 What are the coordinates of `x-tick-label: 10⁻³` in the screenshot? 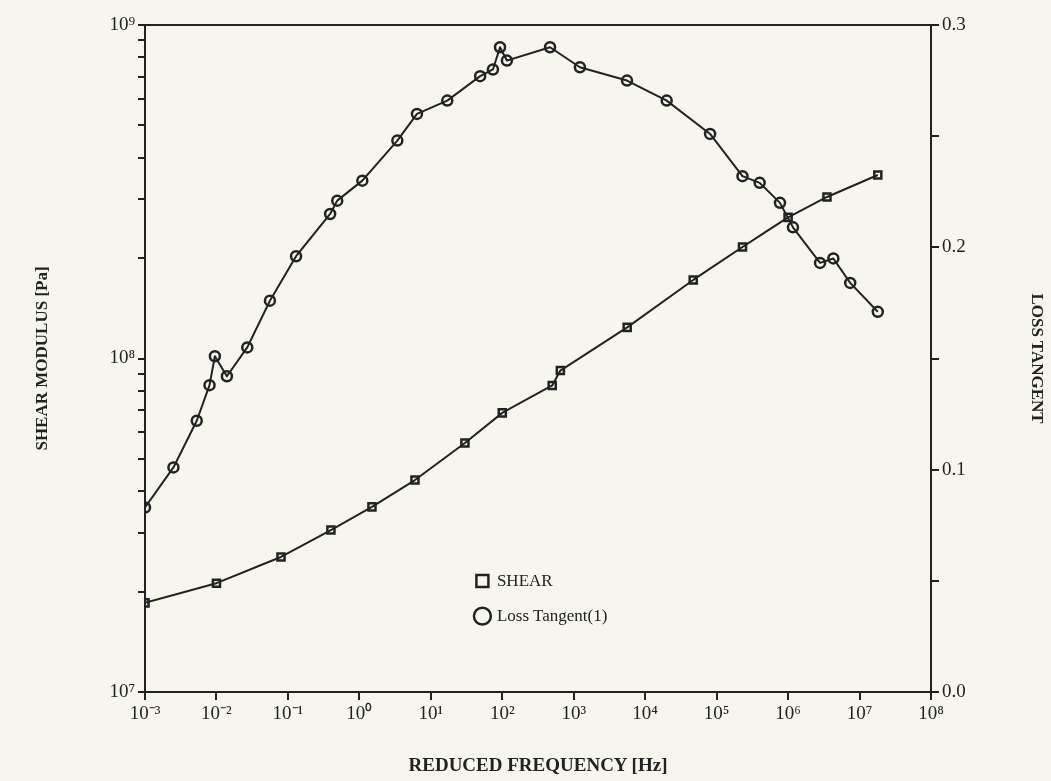 It's located at (145, 713).